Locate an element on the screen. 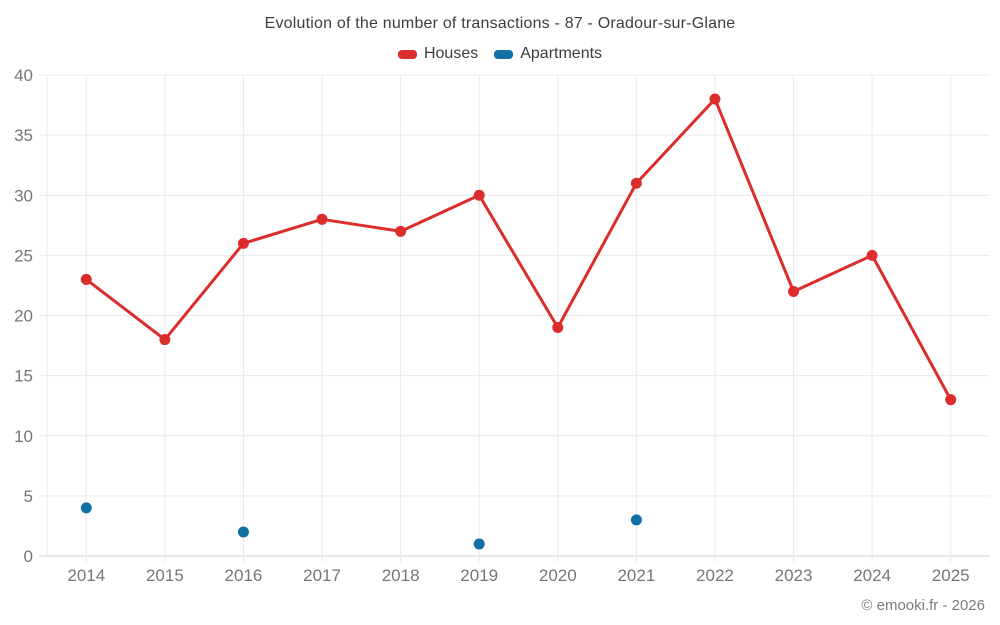  x-tick-label: 2023 is located at coordinates (794, 575).